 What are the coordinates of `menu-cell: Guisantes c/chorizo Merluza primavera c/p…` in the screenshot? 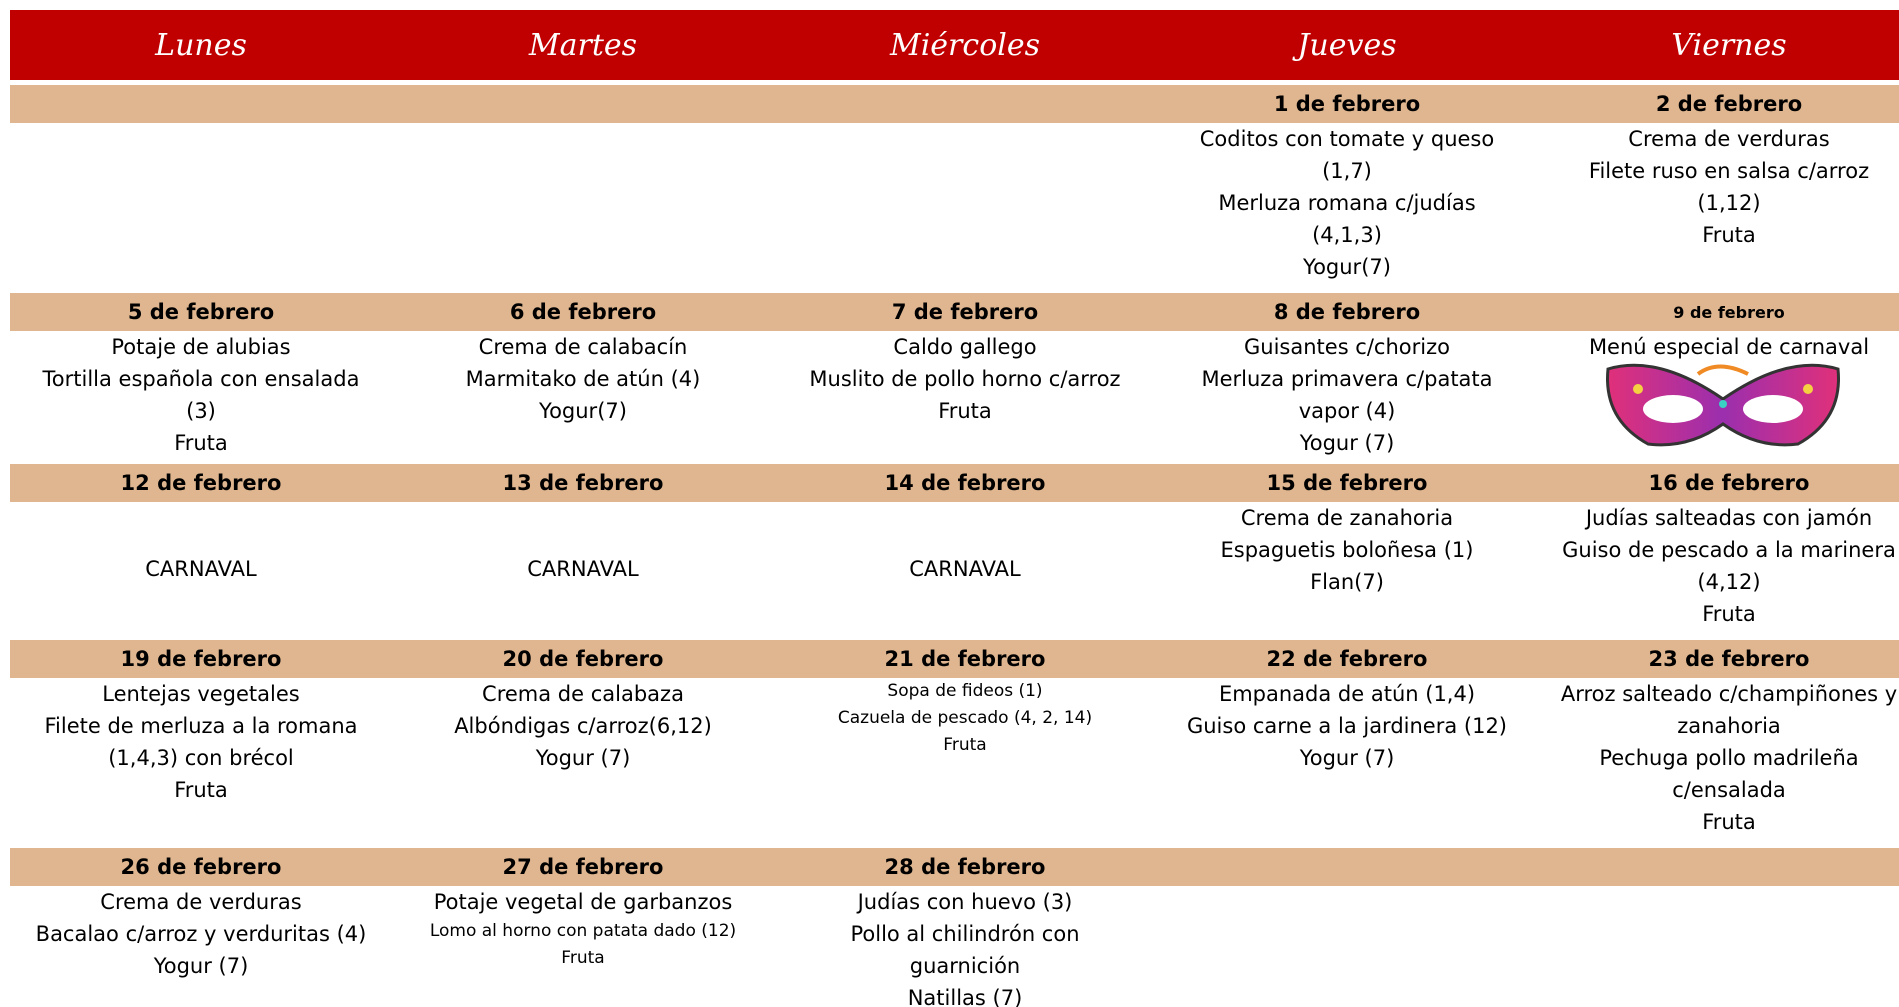 It's located at (1347, 395).